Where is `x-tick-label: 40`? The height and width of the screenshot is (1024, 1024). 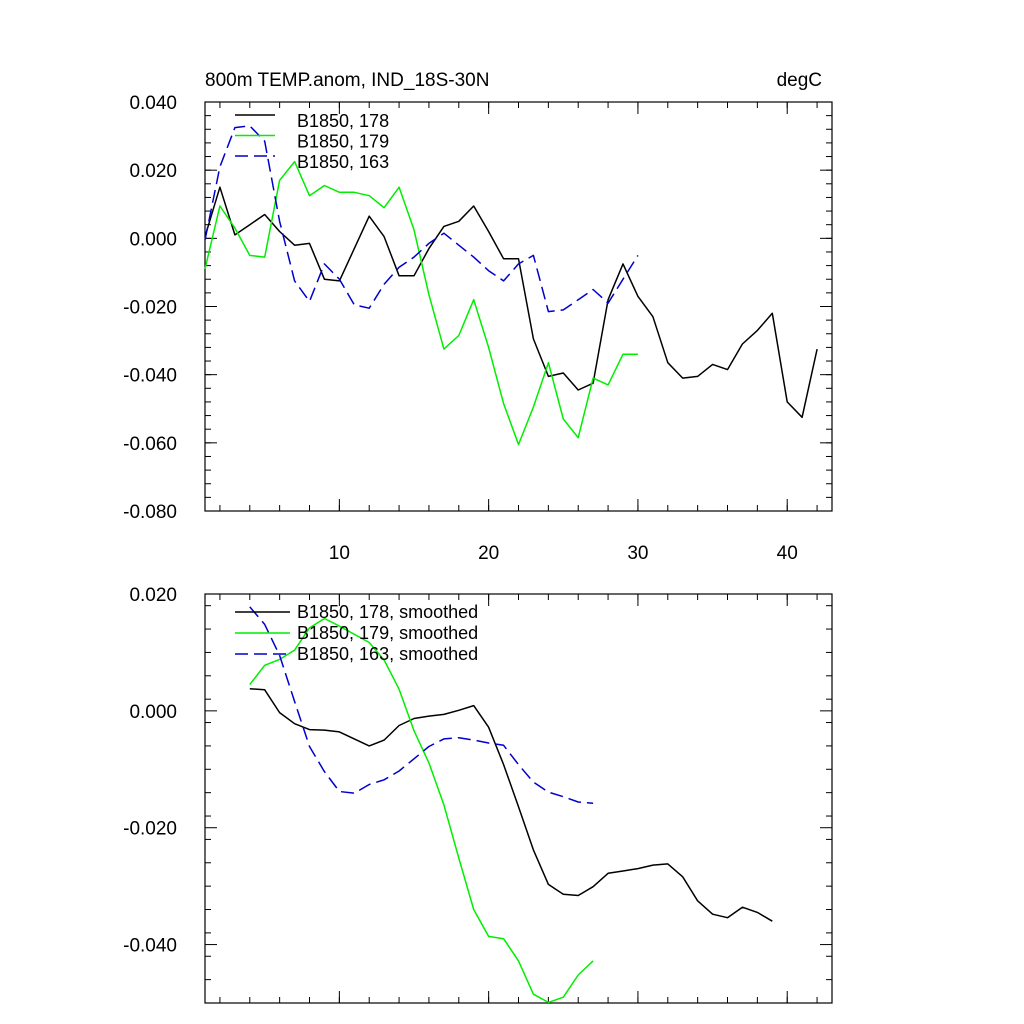 x-tick-label: 40 is located at coordinates (787, 553).